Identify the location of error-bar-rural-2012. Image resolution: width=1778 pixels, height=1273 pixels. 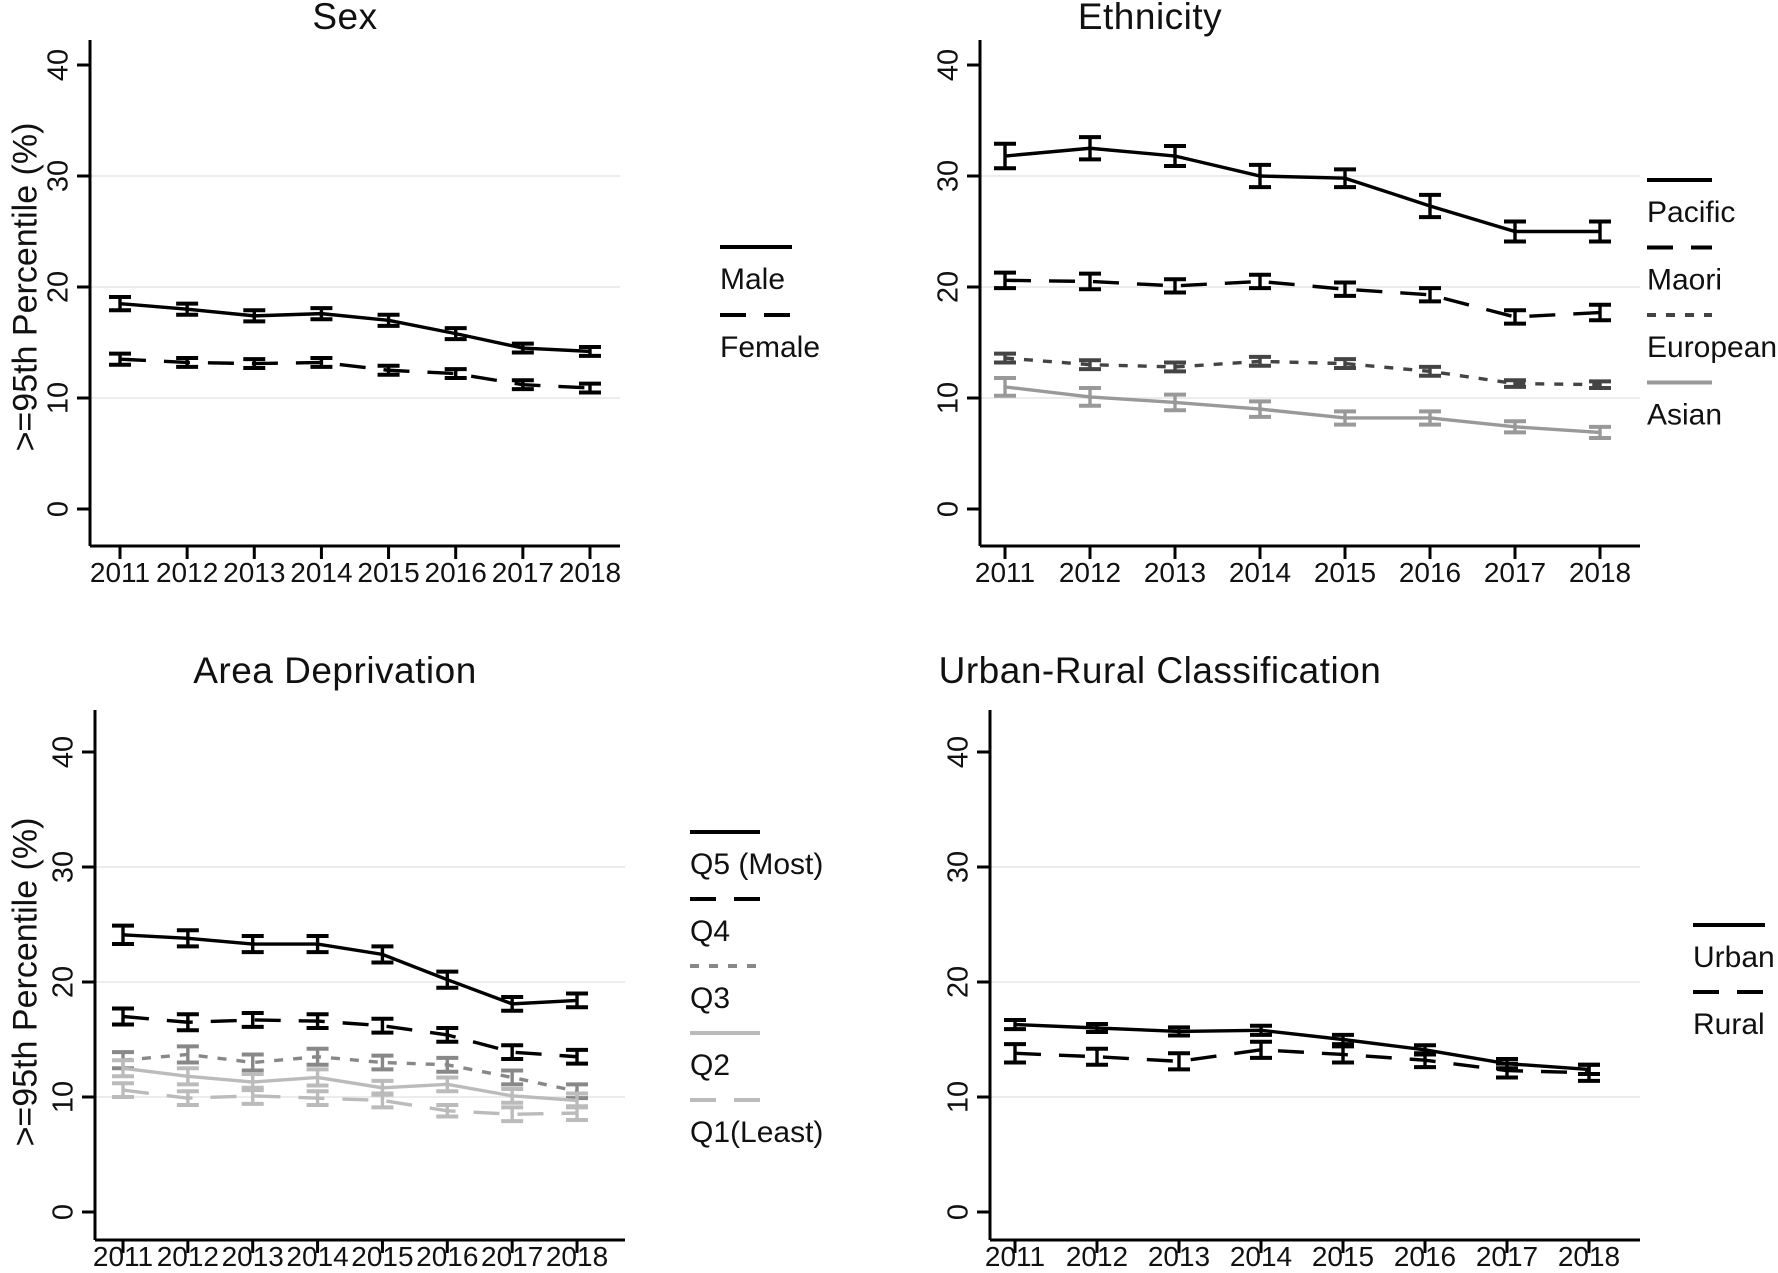
(1097, 1056).